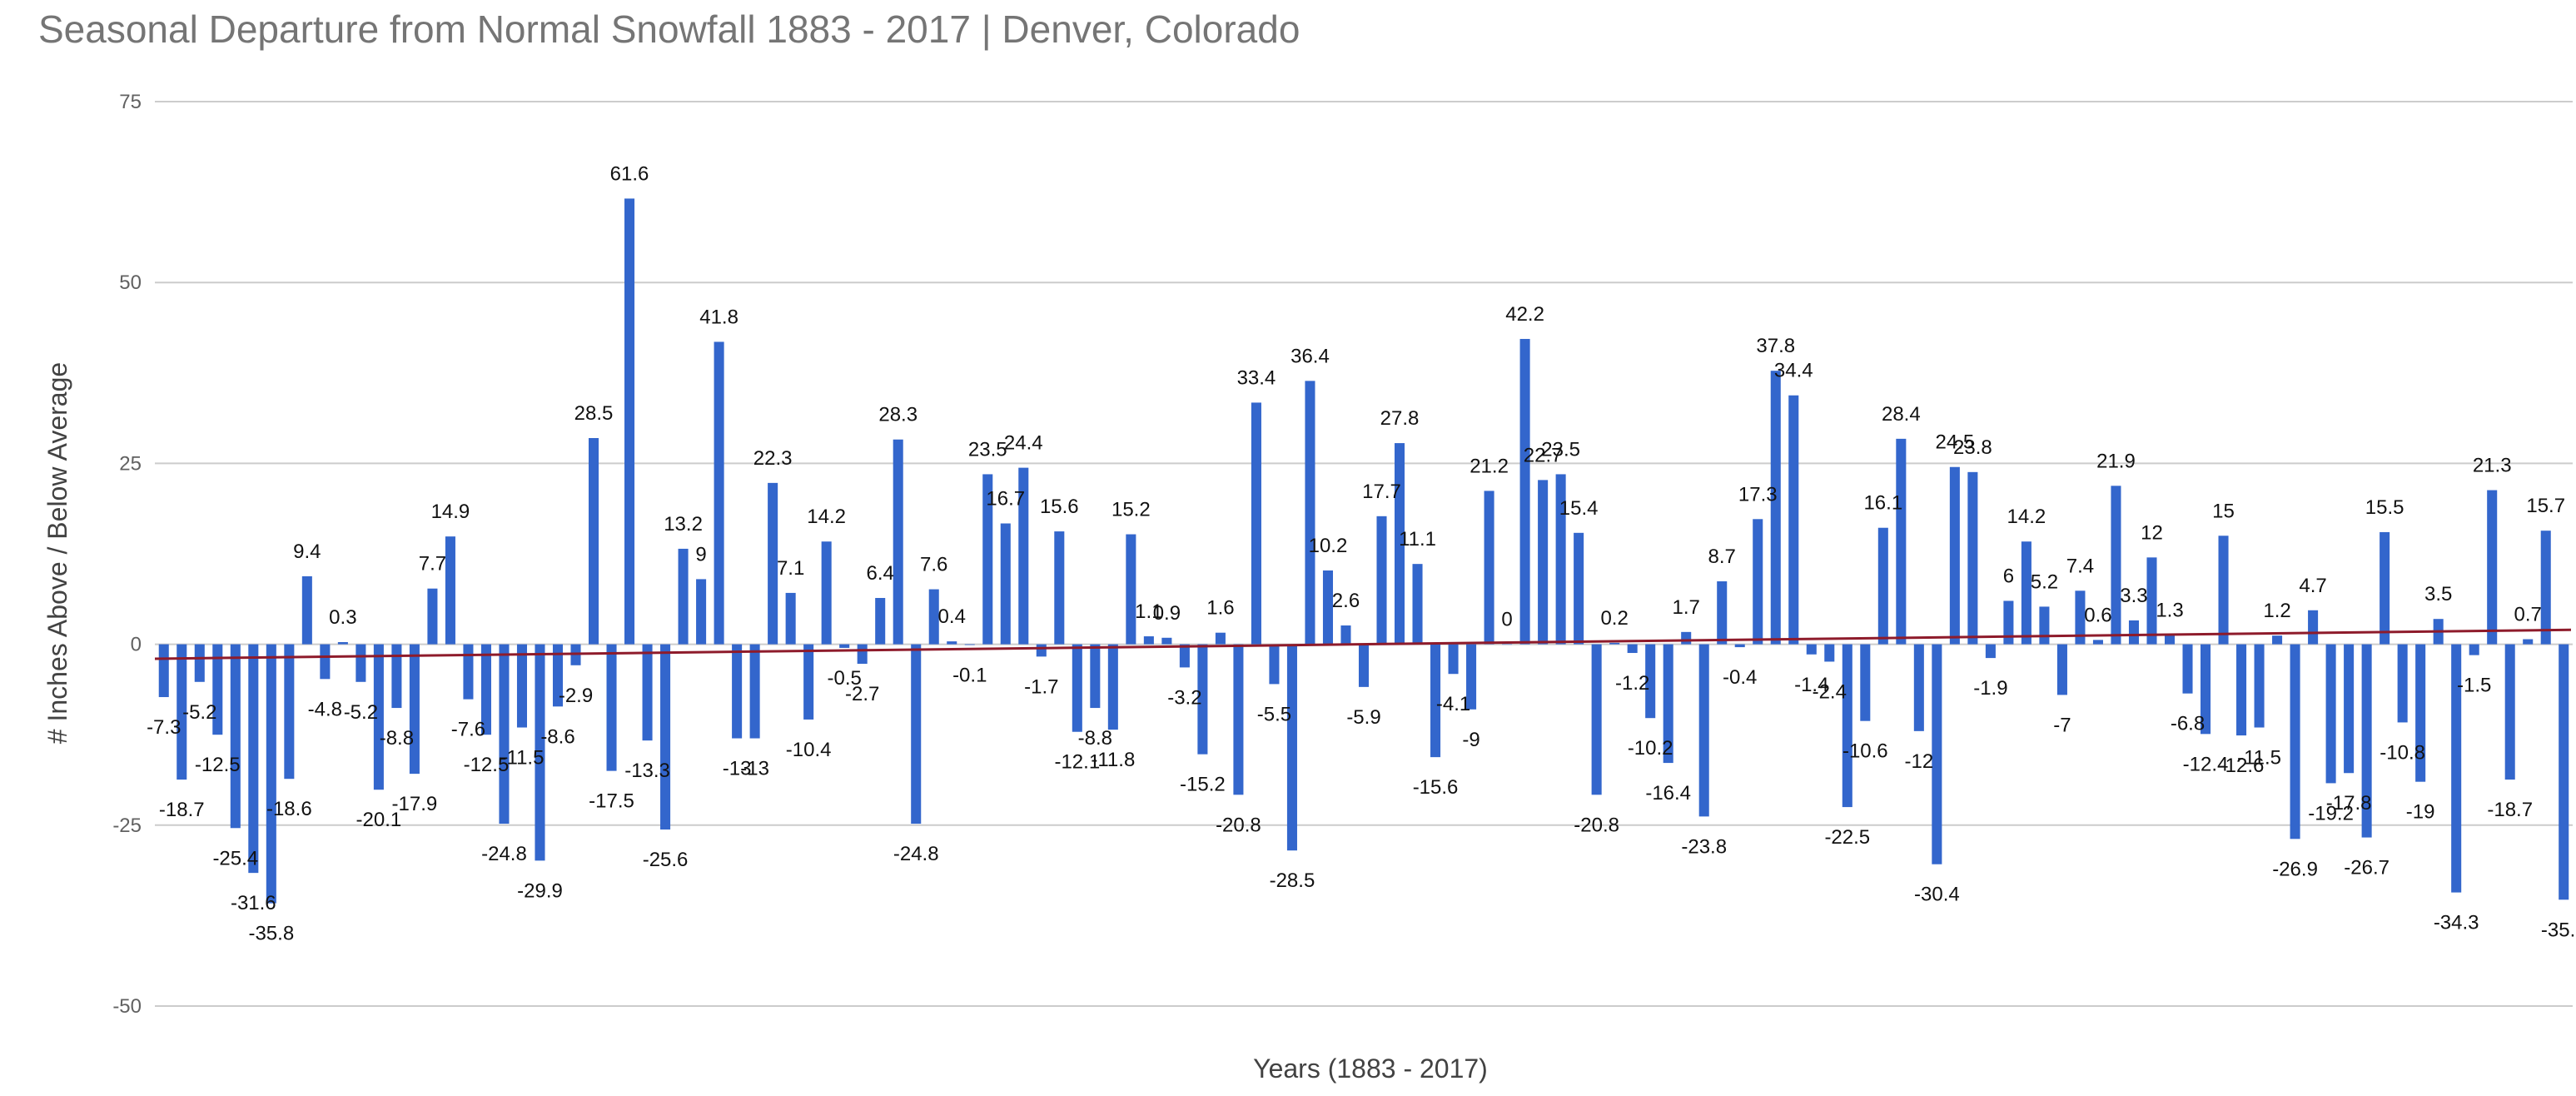 Image resolution: width=2576 pixels, height=1096 pixels. I want to click on data-label: -26.7, so click(2367, 868).